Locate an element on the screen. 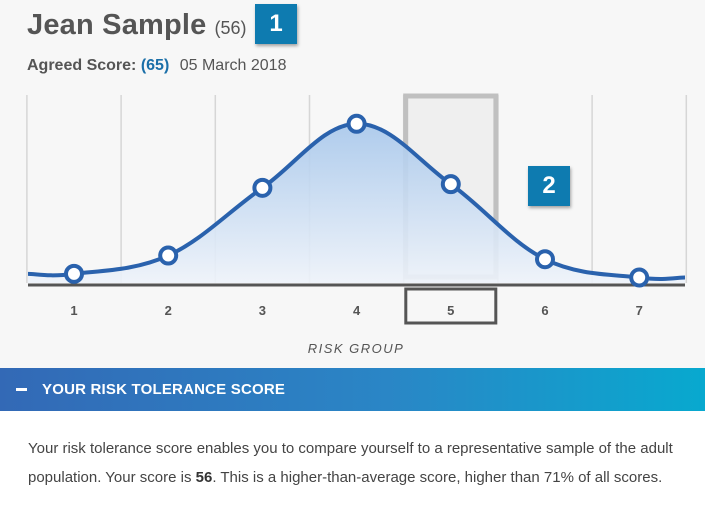 Image resolution: width=705 pixels, height=524 pixels. description-score: 56 is located at coordinates (204, 477).